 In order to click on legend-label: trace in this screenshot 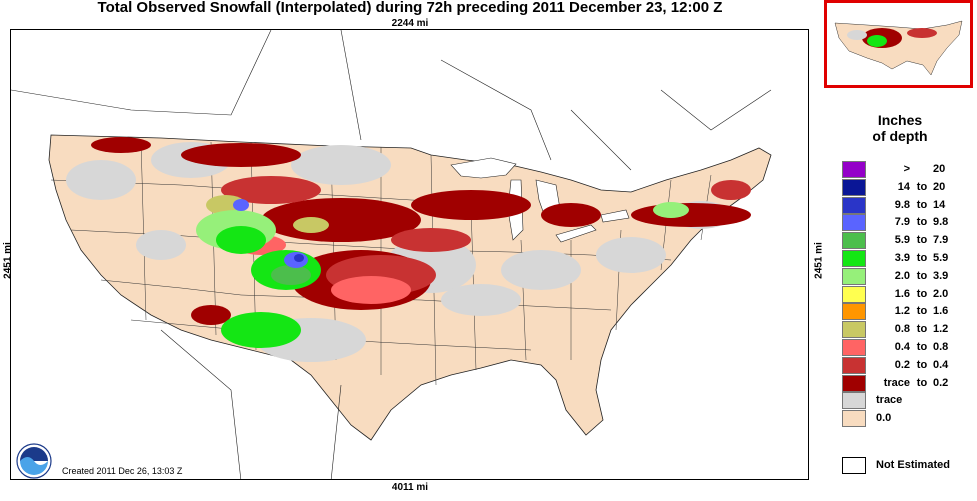, I will do `click(889, 400)`.